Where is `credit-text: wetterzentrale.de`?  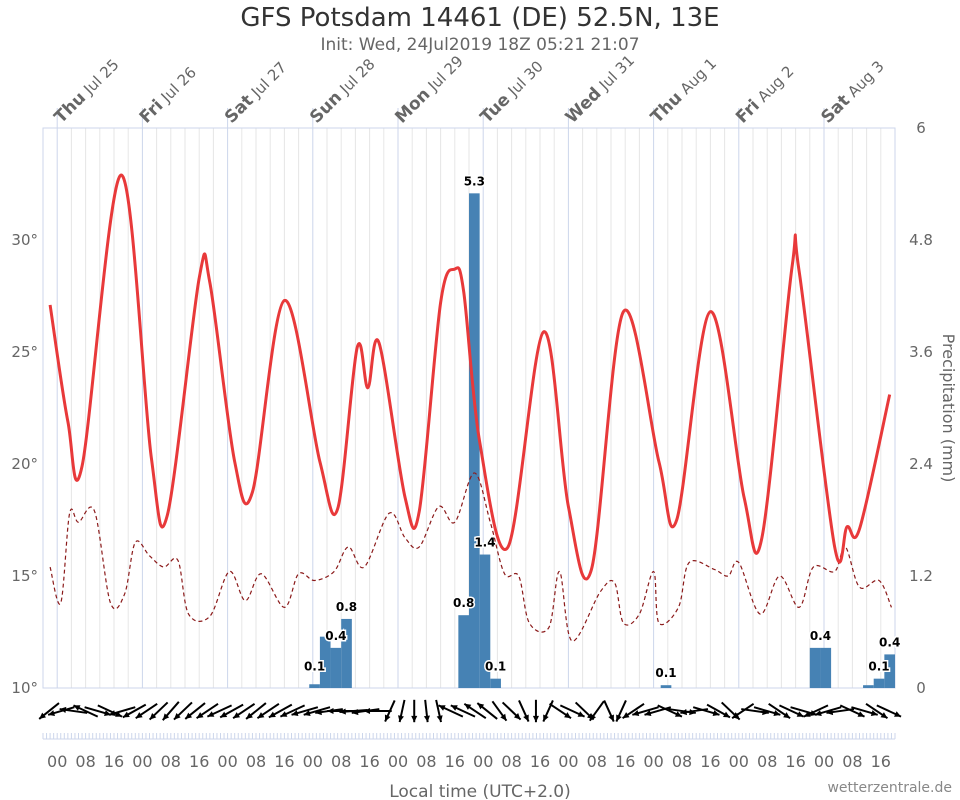 credit-text: wetterzentrale.de is located at coordinates (889, 788).